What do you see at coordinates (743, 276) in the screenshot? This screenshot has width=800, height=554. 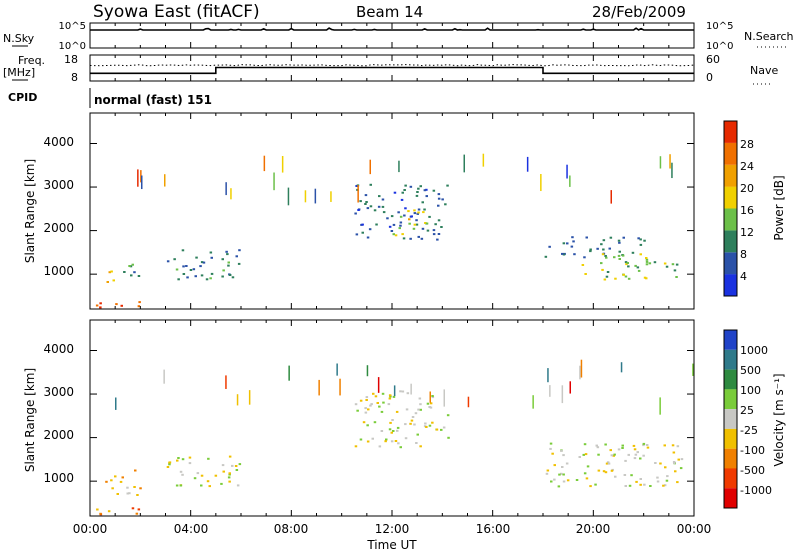 I see `power-cbtick-4: 4` at bounding box center [743, 276].